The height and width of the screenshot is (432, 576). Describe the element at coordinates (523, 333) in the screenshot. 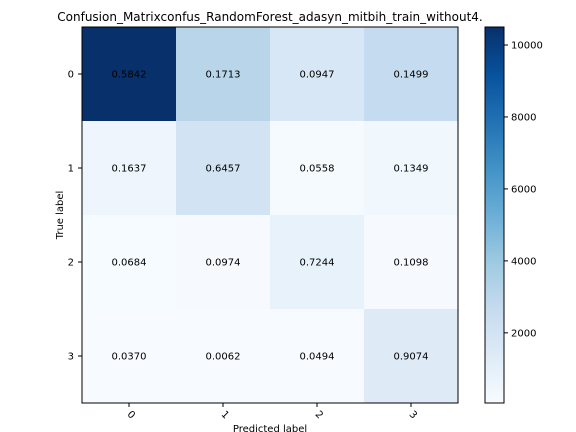

I see `colorbar-tick-label-0: 2000` at that location.